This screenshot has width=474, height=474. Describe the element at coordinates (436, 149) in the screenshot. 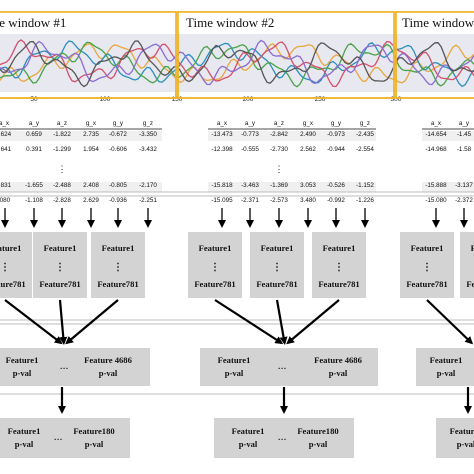

I see `table-cell: -14.968` at that location.